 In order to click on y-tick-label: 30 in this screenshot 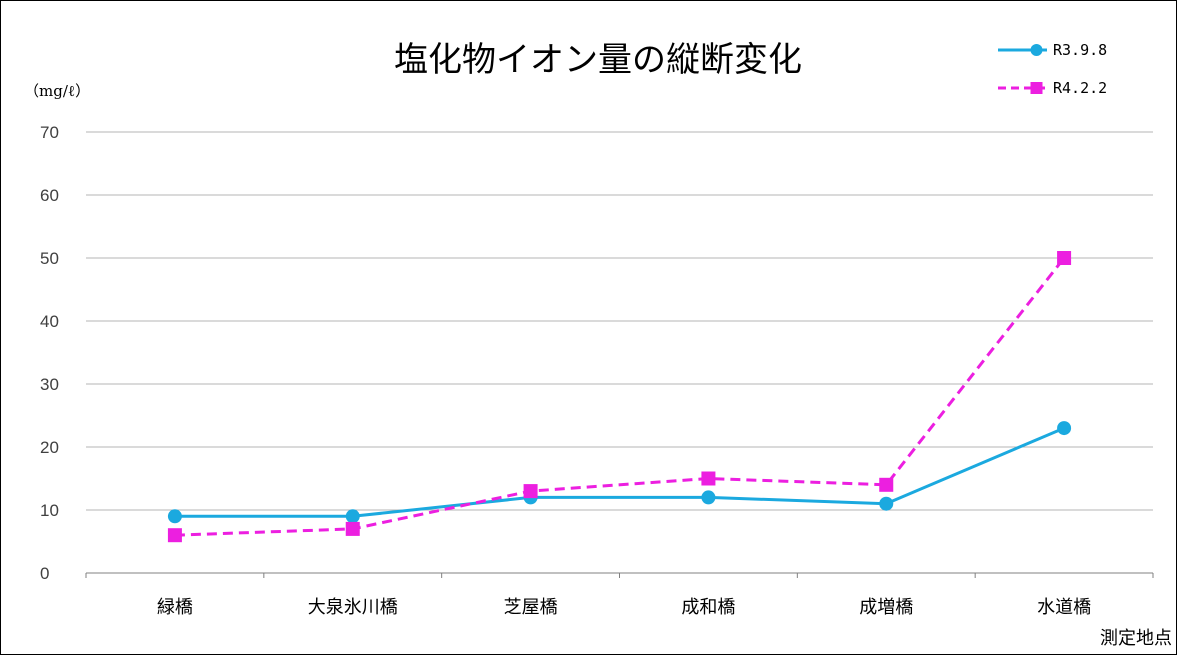, I will do `click(49, 384)`.